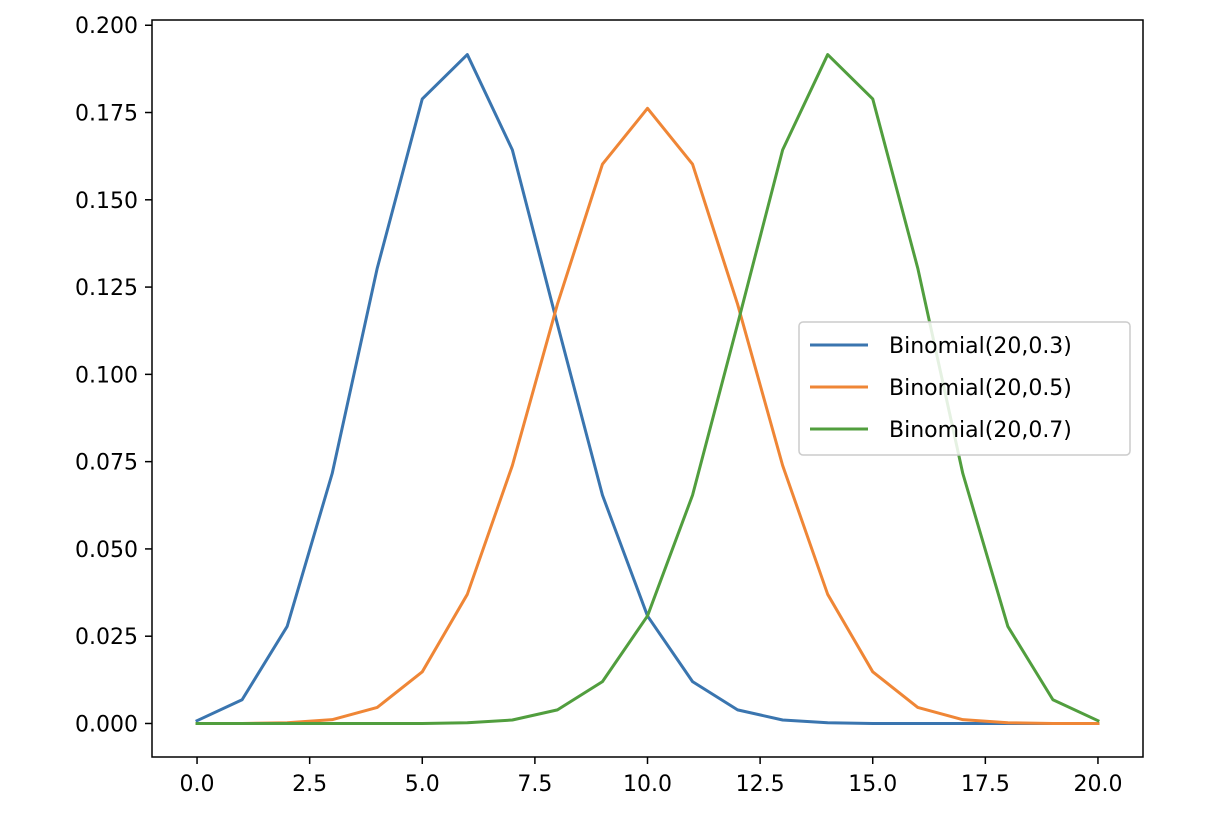 The width and height of the screenshot is (1226, 818). I want to click on x-axis: 0.0 2.5 5.0 7.5 10.0 12.5 15.0 17.5 20.0, so click(651, 777).